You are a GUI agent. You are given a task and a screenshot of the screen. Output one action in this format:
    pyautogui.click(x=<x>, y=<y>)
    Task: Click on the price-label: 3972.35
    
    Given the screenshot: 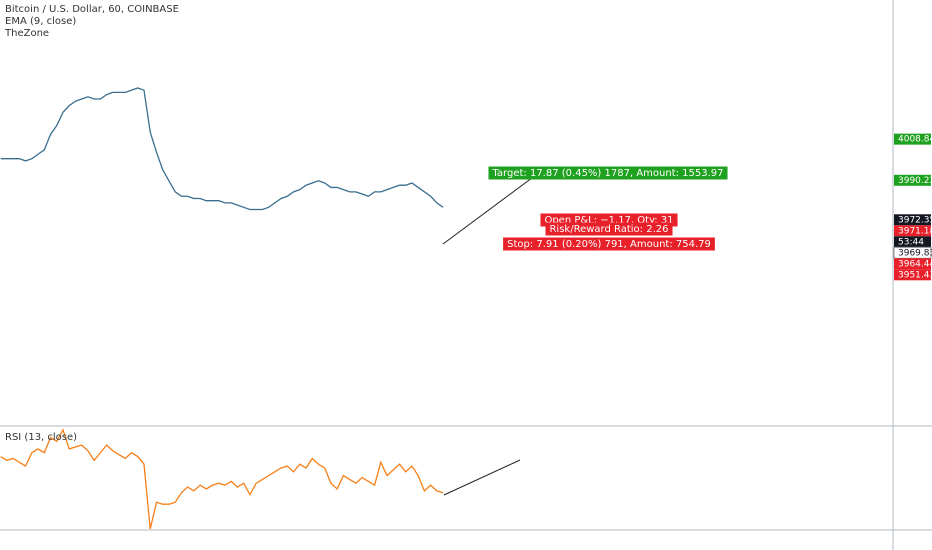 What is the action you would take?
    pyautogui.click(x=915, y=220)
    